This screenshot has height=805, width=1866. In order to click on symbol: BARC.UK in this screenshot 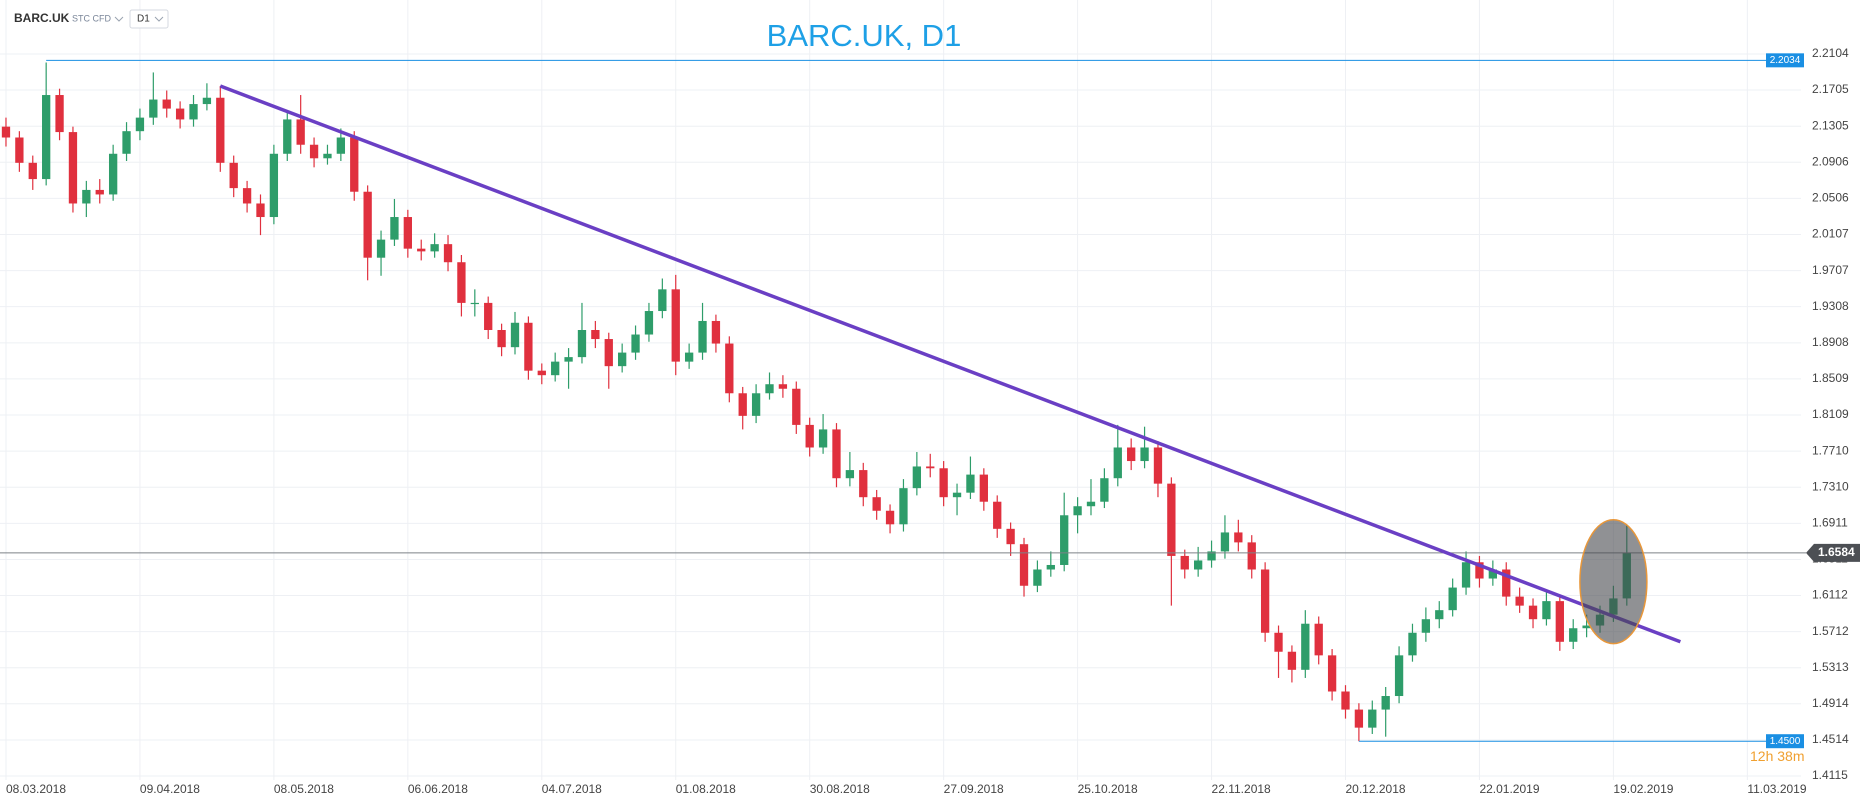, I will do `click(42, 18)`.